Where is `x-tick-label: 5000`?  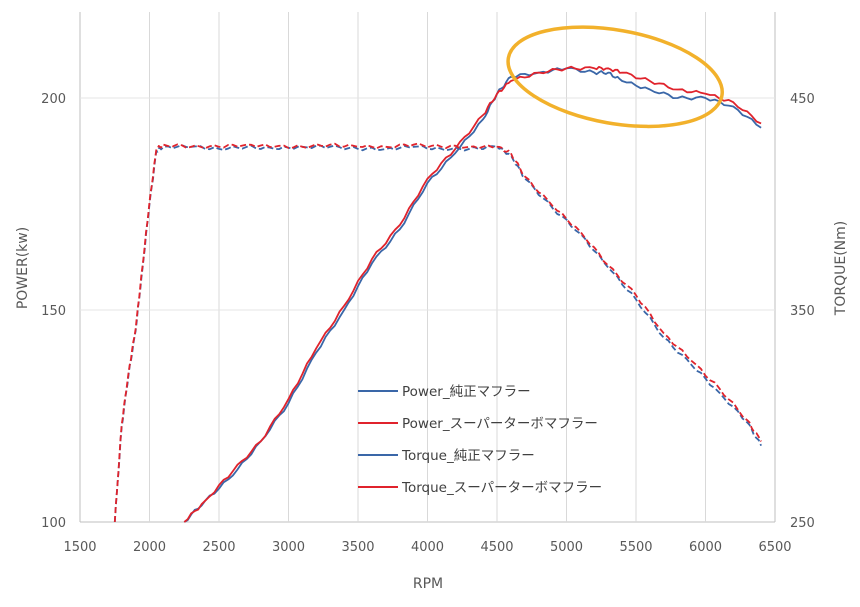
x-tick-label: 5000 is located at coordinates (566, 547).